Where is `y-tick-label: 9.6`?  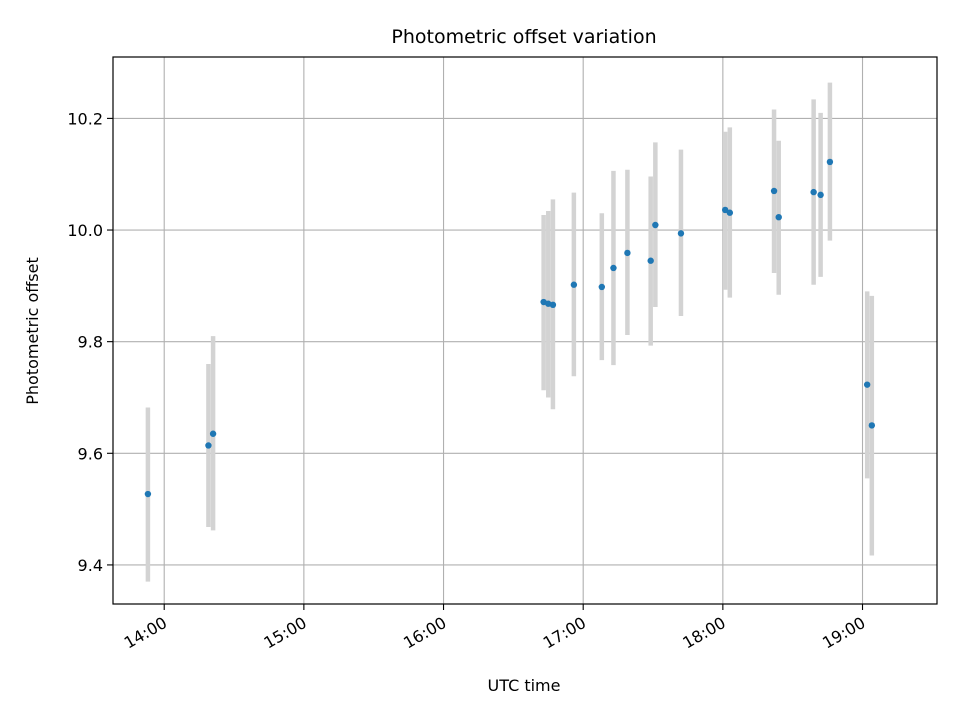 y-tick-label: 9.6 is located at coordinates (90, 453).